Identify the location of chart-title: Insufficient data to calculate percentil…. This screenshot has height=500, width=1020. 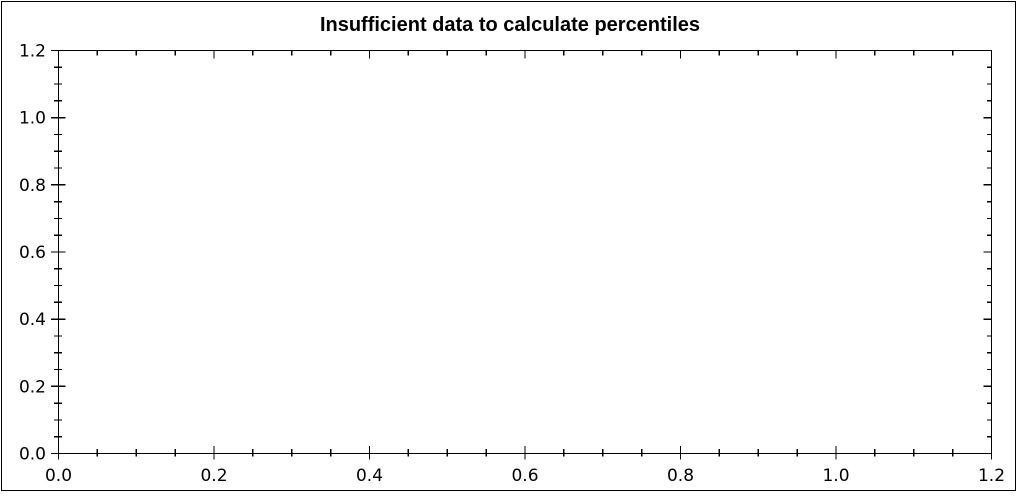
(510, 25).